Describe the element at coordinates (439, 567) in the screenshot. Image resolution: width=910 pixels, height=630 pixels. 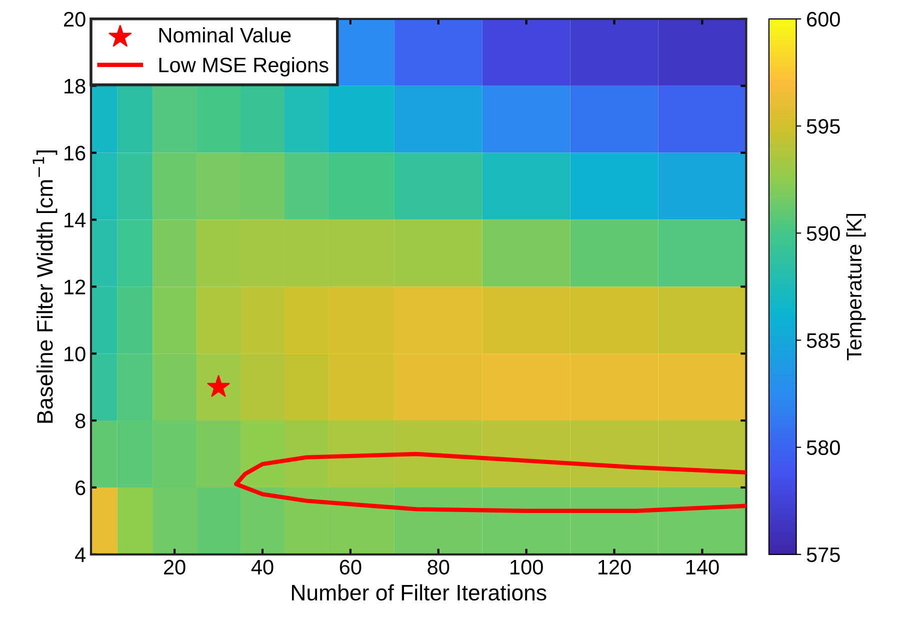
I see `x-tick-label: 80` at that location.